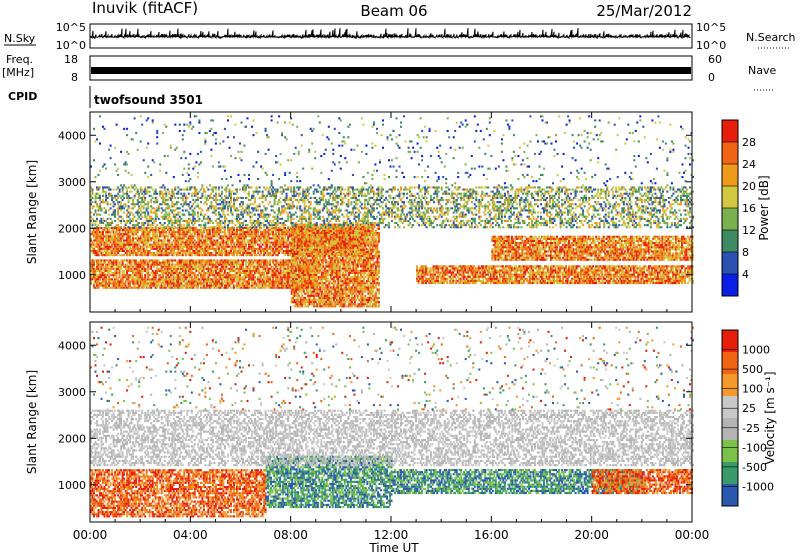  Describe the element at coordinates (71, 45) in the screenshot. I see `noise-left-tick-bottom: 10^0` at that location.